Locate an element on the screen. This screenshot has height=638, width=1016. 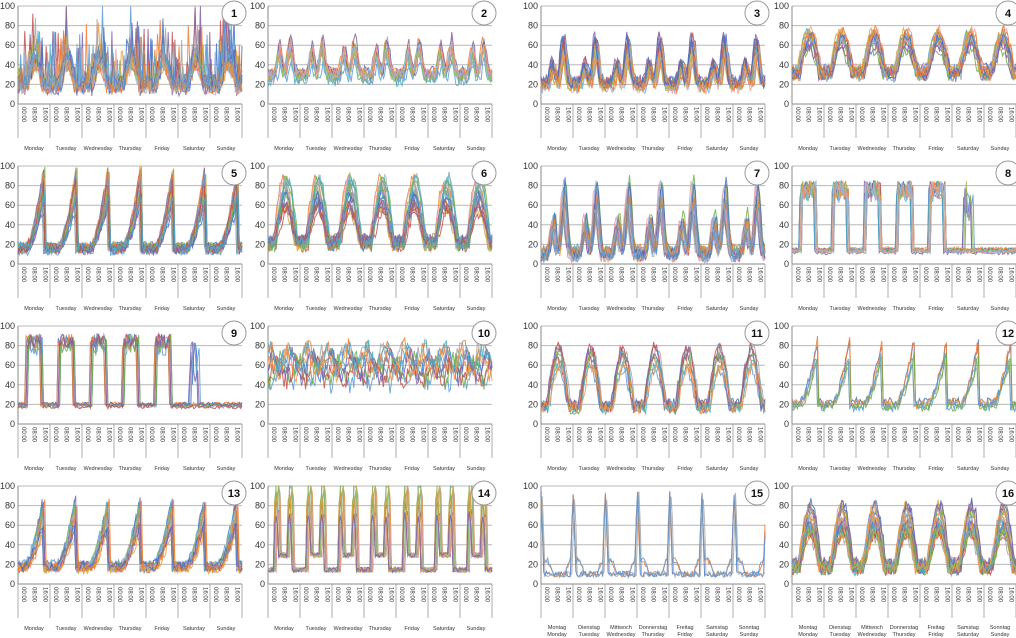
y-tick-label: 0 is located at coordinates (262, 584).